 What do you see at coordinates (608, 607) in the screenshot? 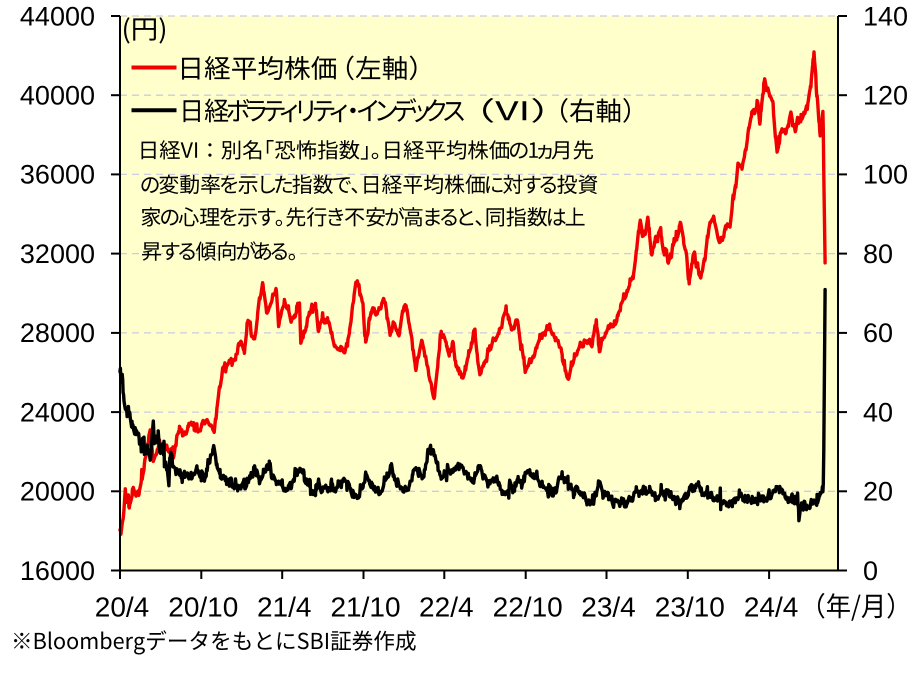
I see `svg-text: 23/4` at bounding box center [608, 607].